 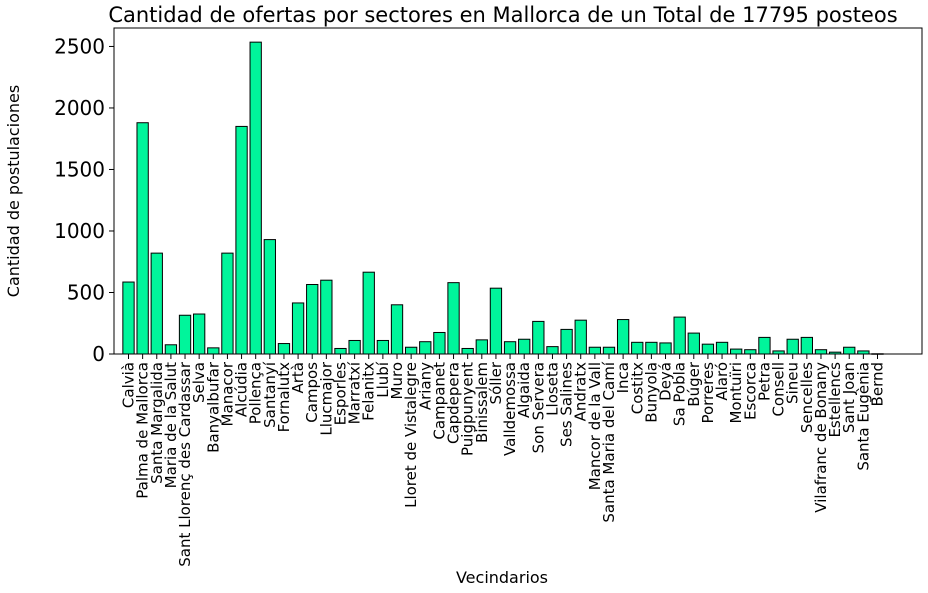 What do you see at coordinates (129, 385) in the screenshot?
I see `x-tick-label: Calvià` at bounding box center [129, 385].